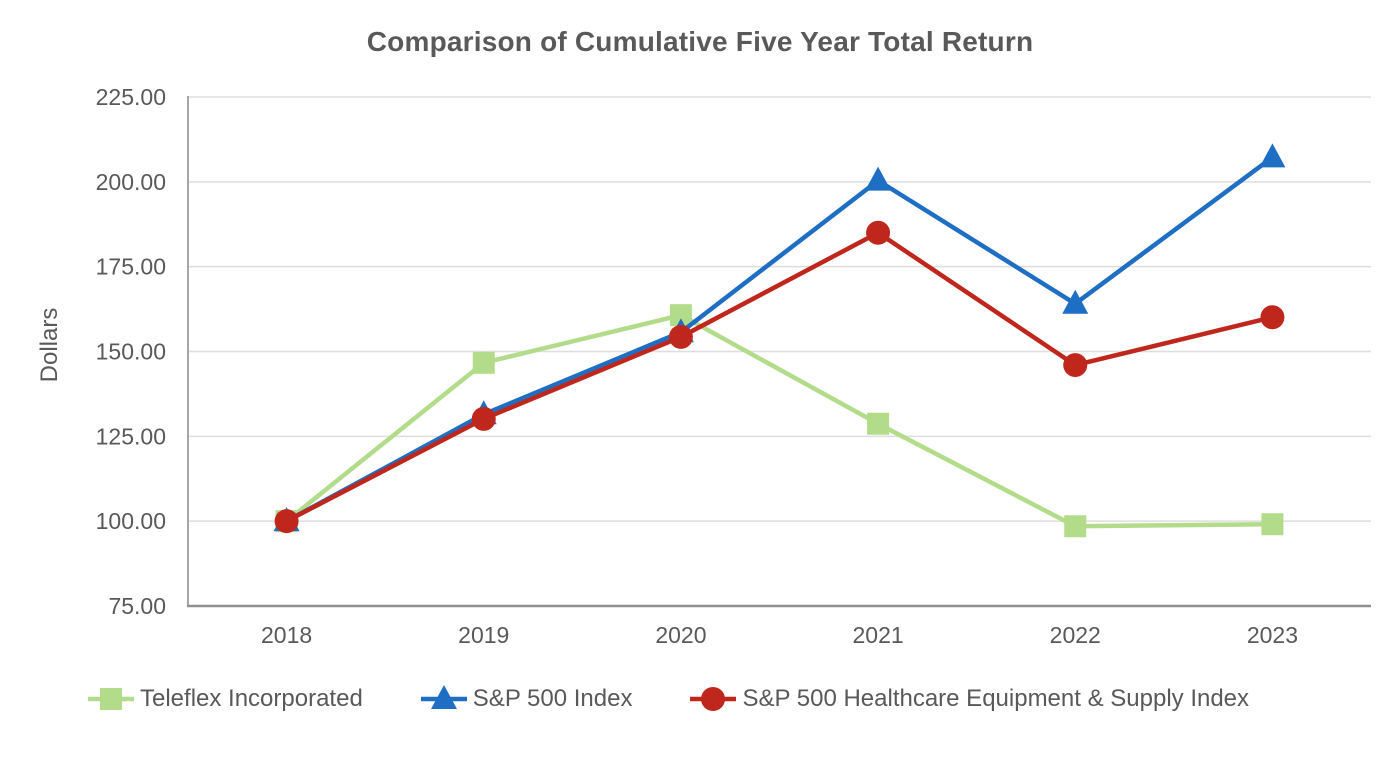  Describe the element at coordinates (111, 699) in the screenshot. I see `teleflex-square-marker-icon` at that location.